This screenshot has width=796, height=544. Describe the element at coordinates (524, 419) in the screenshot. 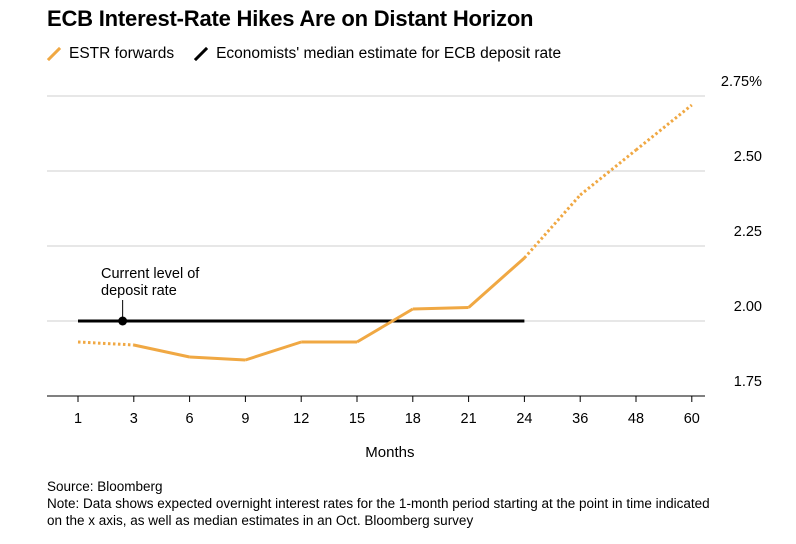

I see `x-tick-label: 24` at that location.